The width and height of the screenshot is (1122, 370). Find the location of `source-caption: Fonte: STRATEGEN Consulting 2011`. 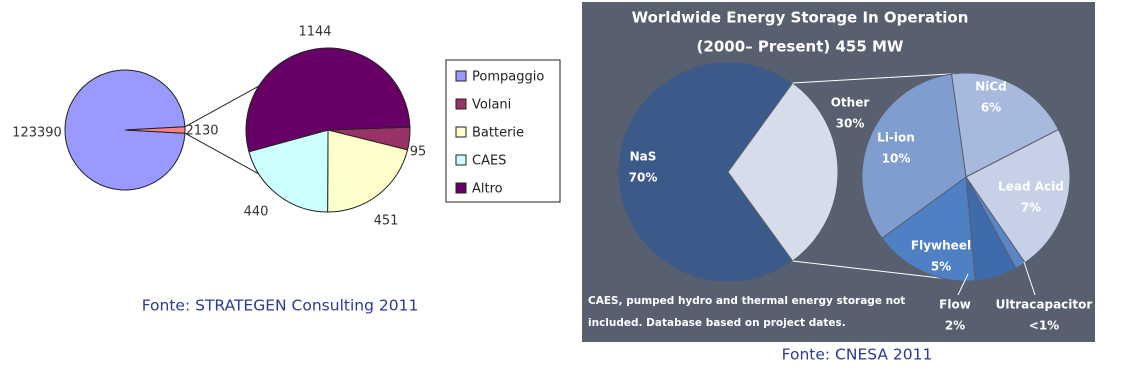

source-caption: Fonte: STRATEGEN Consulting 2011 is located at coordinates (280, 306).